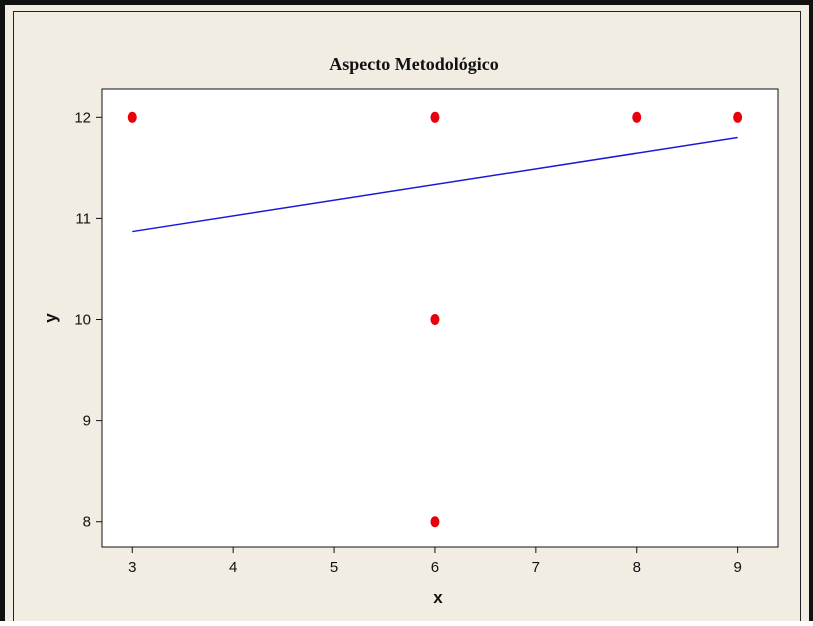 Image resolution: width=813 pixels, height=626 pixels. I want to click on y-tick-label-11: 11, so click(83, 218).